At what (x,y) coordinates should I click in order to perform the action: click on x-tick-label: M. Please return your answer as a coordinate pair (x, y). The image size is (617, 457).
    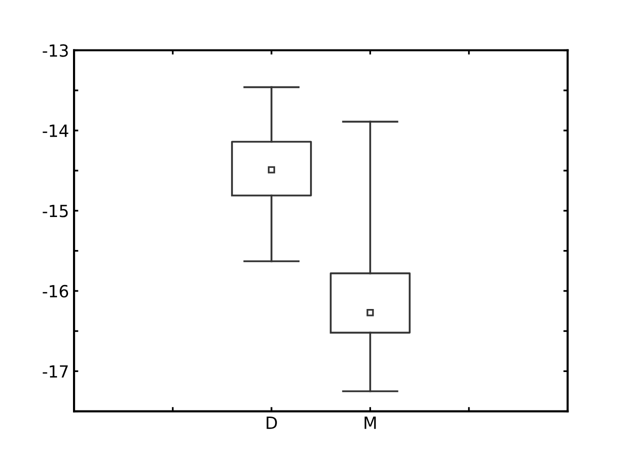
    Looking at the image, I should click on (370, 422).